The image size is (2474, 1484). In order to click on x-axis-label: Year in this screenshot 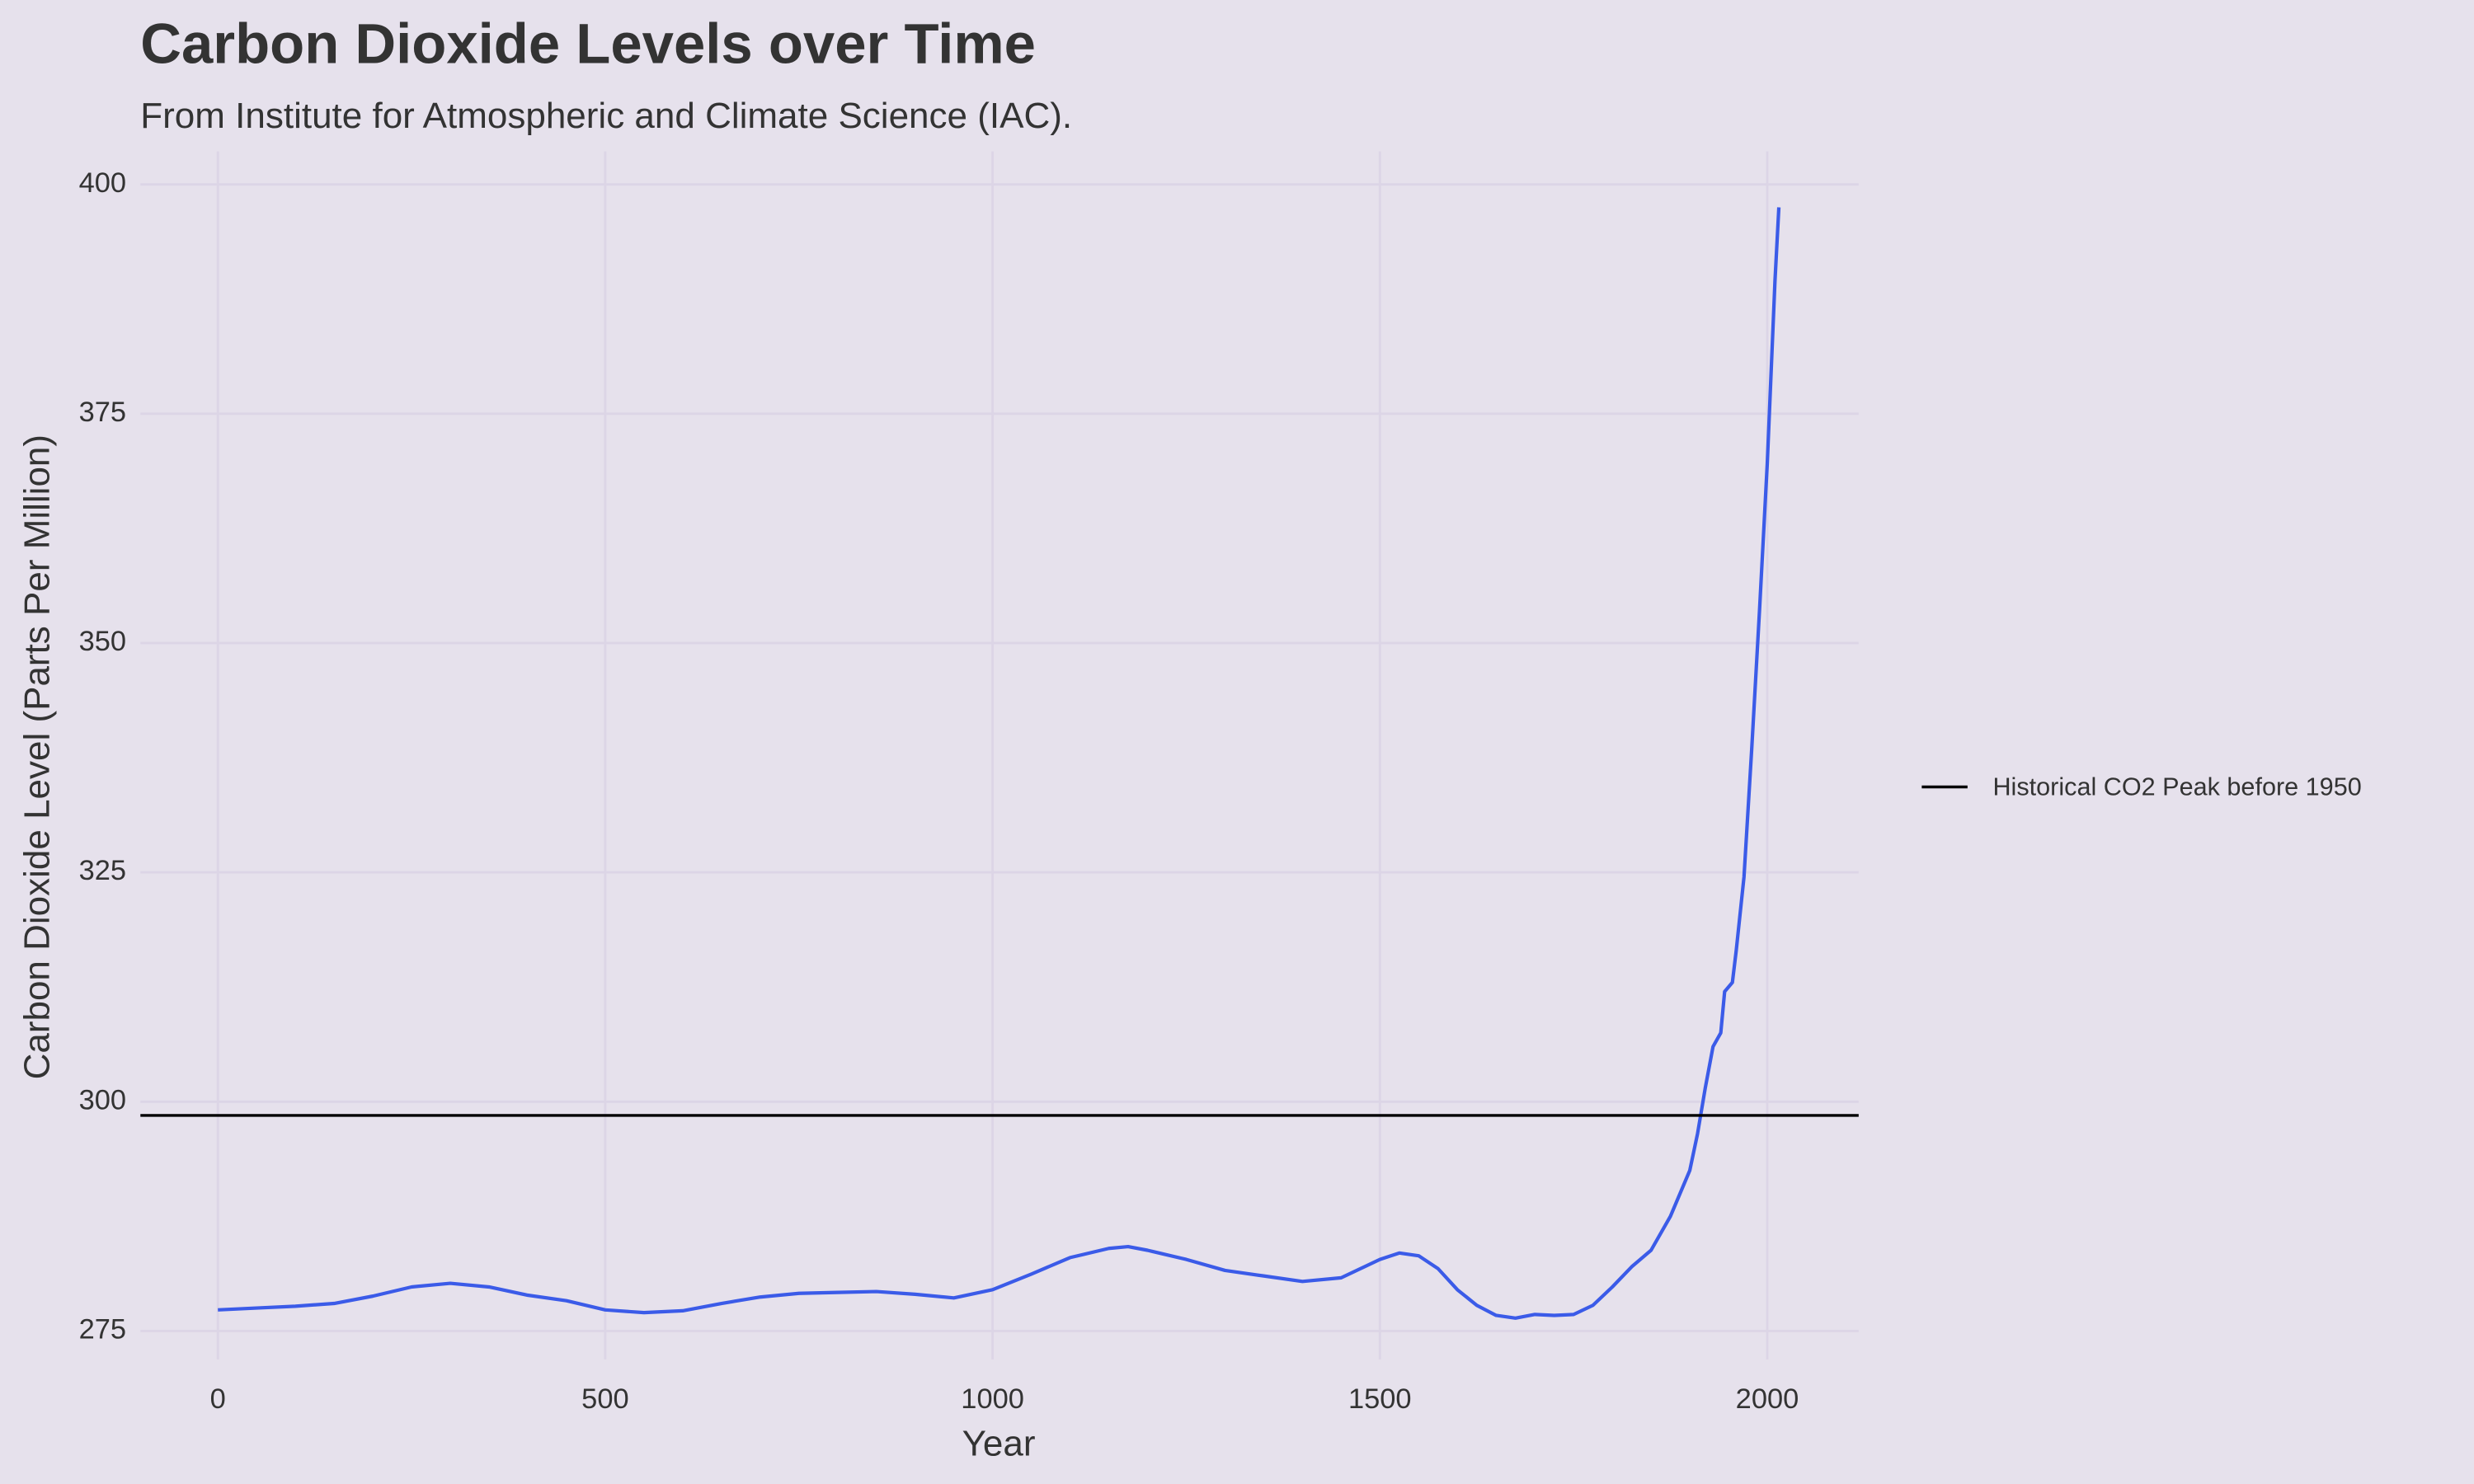, I will do `click(999, 1444)`.